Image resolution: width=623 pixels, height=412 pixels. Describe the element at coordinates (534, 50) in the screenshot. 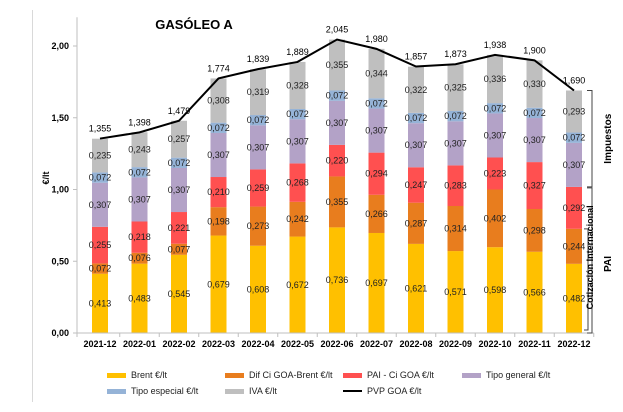

I see `pvp-label: 1,900` at that location.